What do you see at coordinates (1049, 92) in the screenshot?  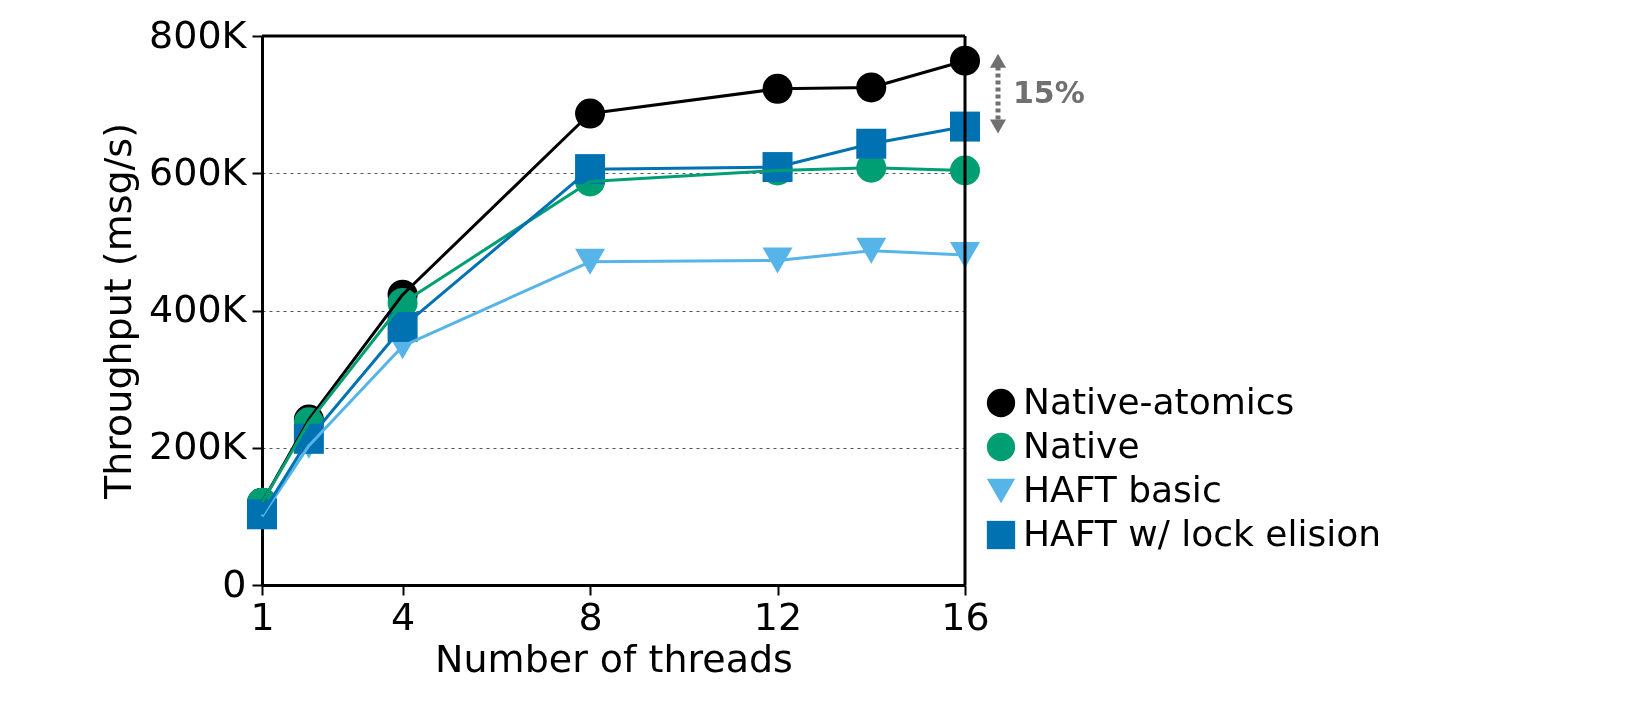 I see `text: 15%` at bounding box center [1049, 92].